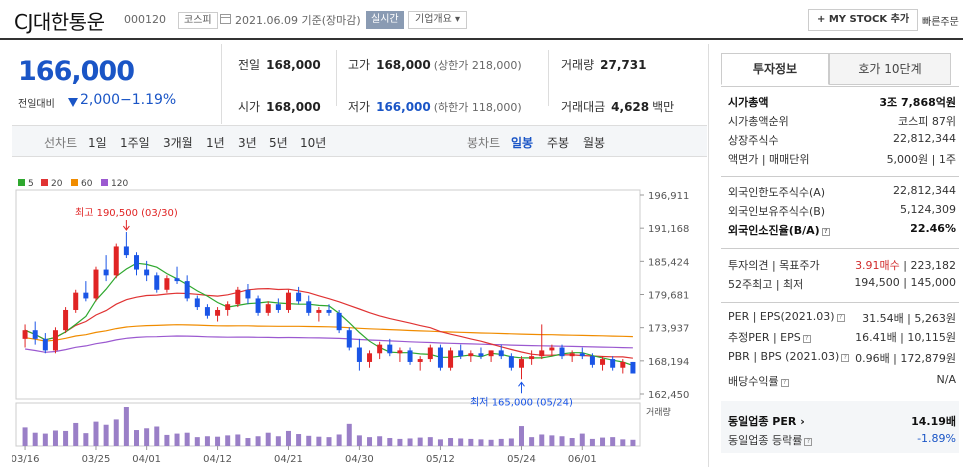  Describe the element at coordinates (842, 421) in the screenshot. I see `row-sector-per: 동일업종 PER › 14.19배` at that location.